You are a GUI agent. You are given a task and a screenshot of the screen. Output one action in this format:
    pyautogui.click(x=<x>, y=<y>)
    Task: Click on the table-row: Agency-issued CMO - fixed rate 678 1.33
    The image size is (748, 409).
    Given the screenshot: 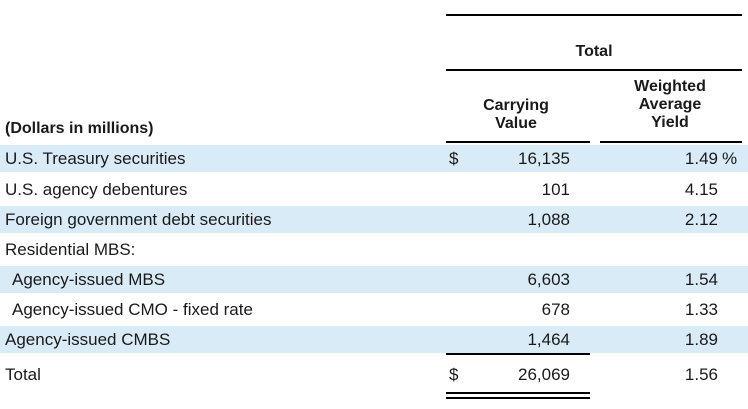 What is the action you would take?
    pyautogui.click(x=374, y=309)
    